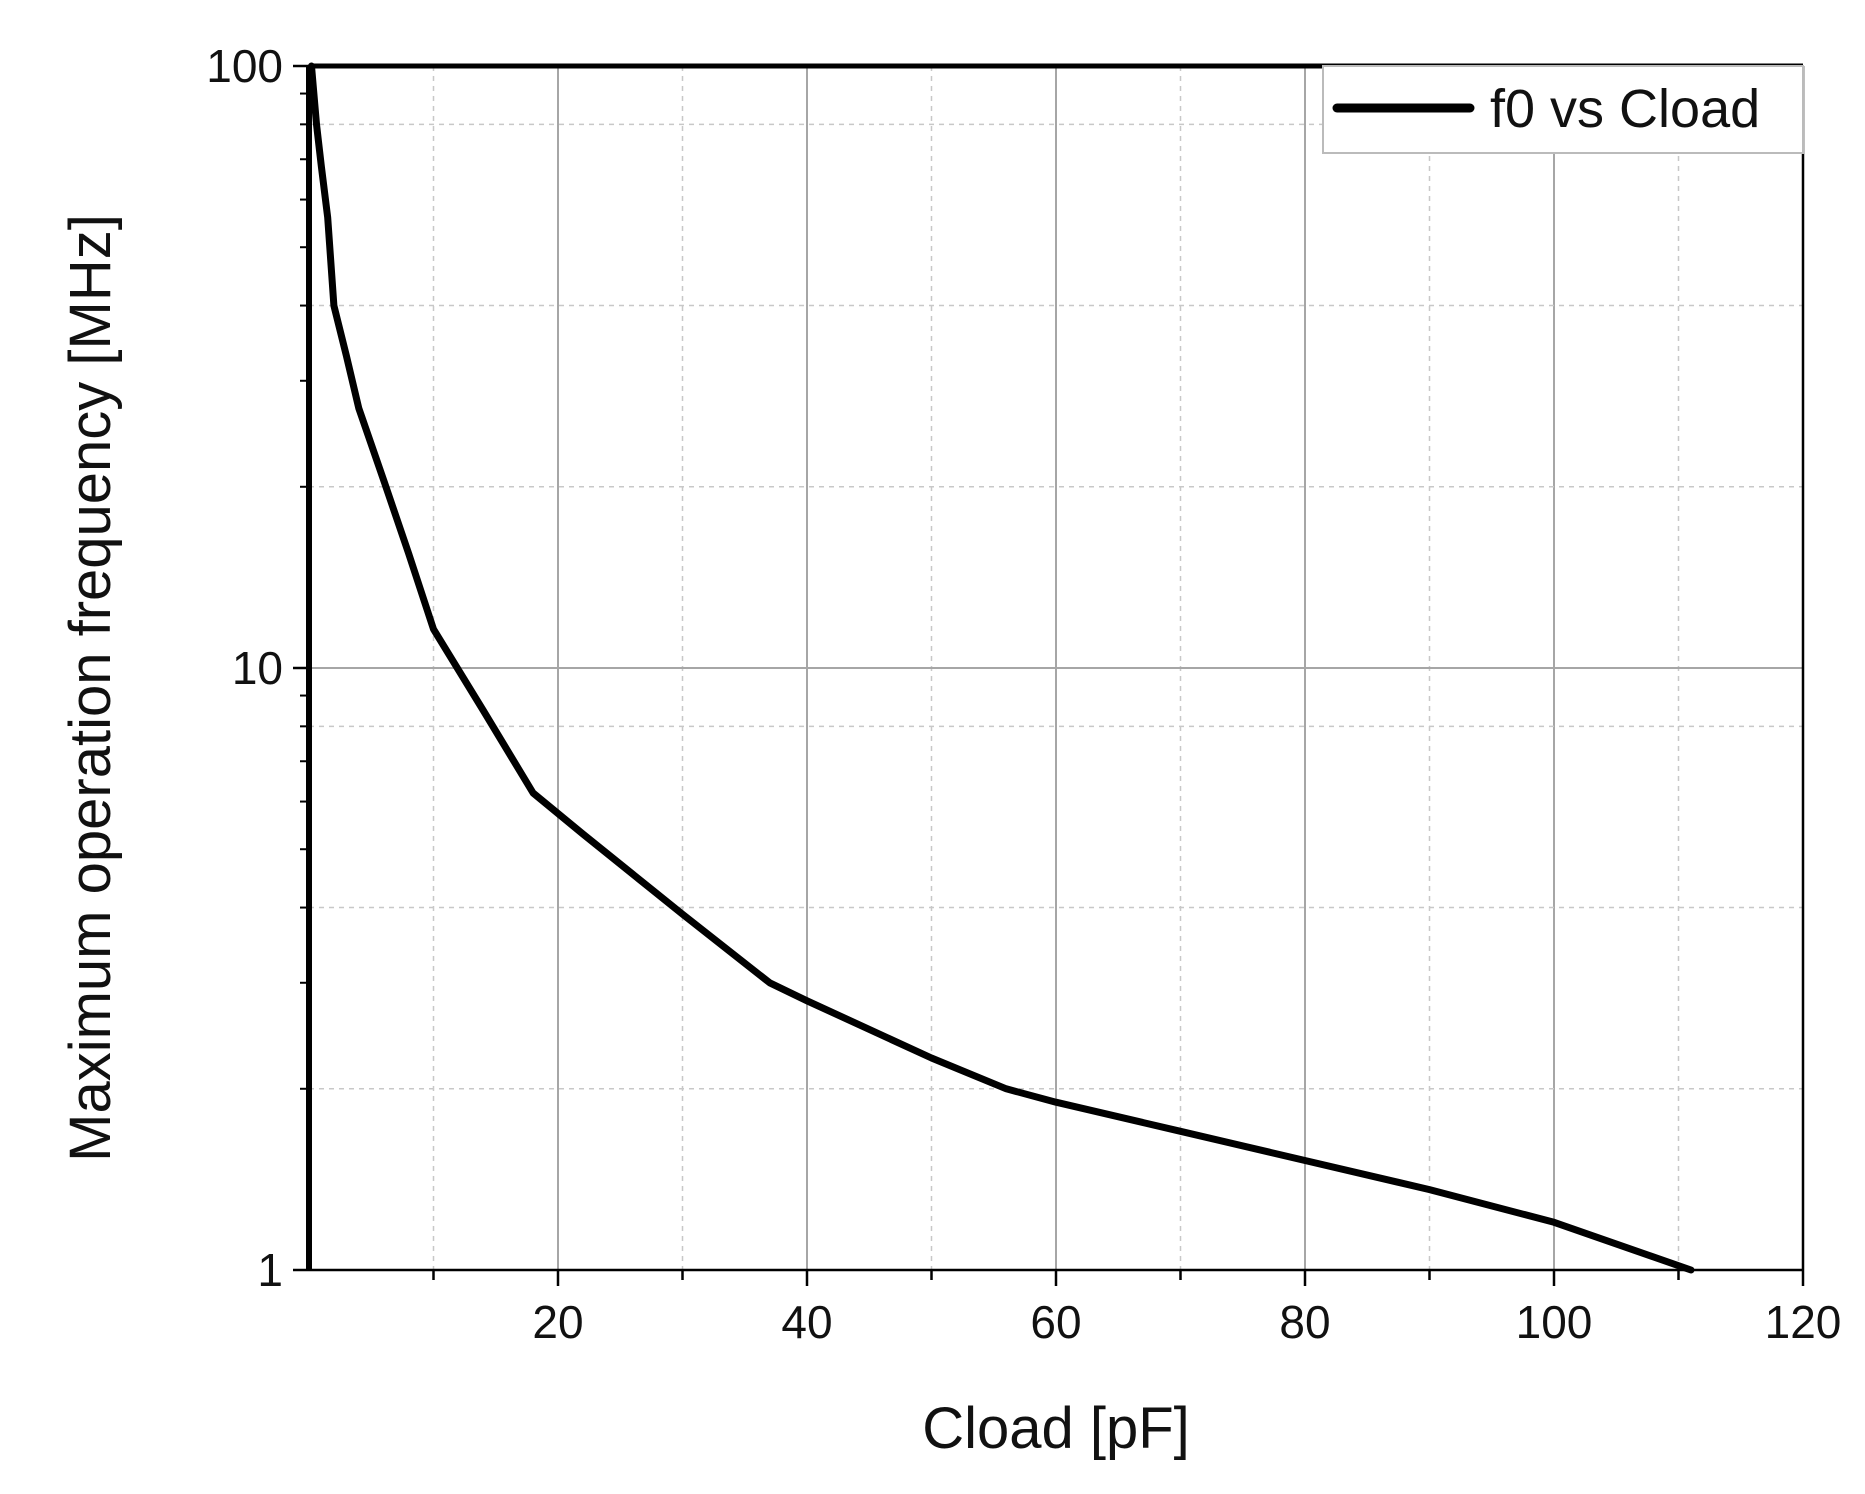 This screenshot has width=1865, height=1494. Describe the element at coordinates (1055, 1322) in the screenshot. I see `x-tick-label: 60` at that location.